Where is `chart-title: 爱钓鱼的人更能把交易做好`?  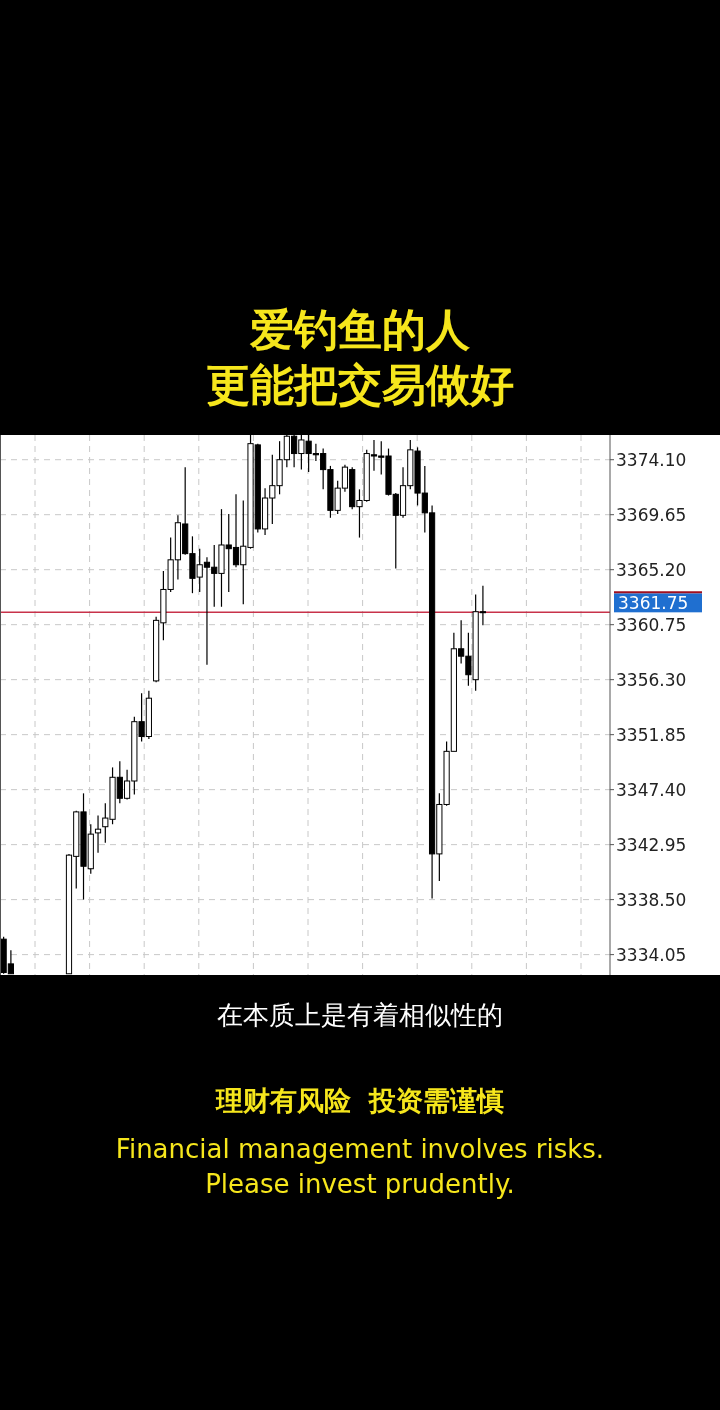
chart-title: 爱钓鱼的人更能把交易做好 is located at coordinates (360, 357).